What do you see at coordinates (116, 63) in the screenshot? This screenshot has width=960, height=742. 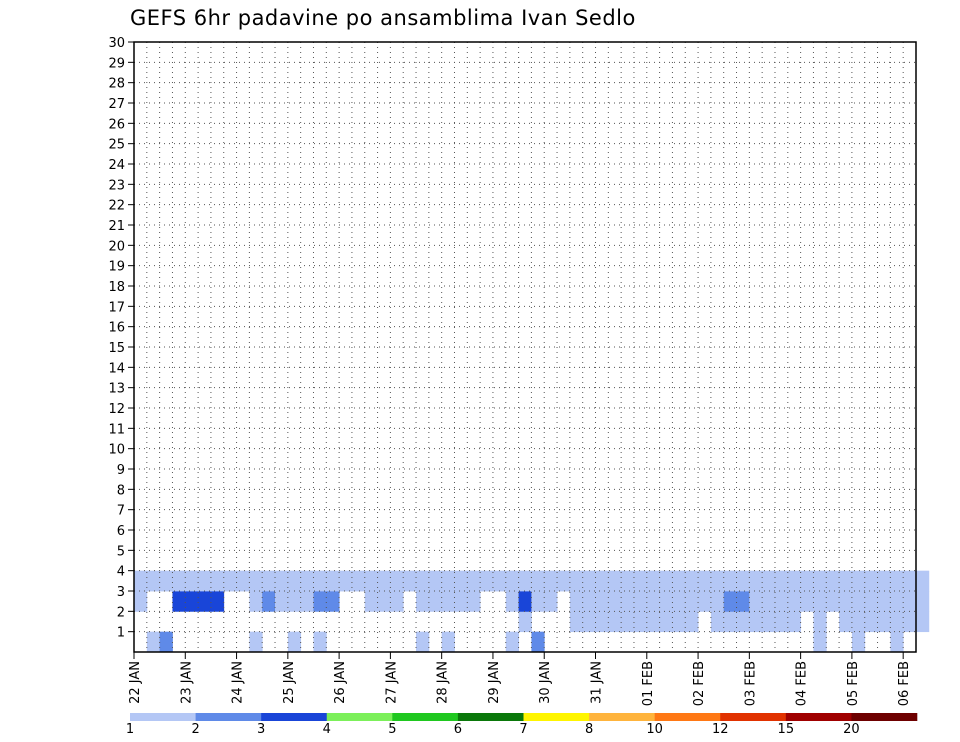 I see `y-tick-label: 29` at bounding box center [116, 63].